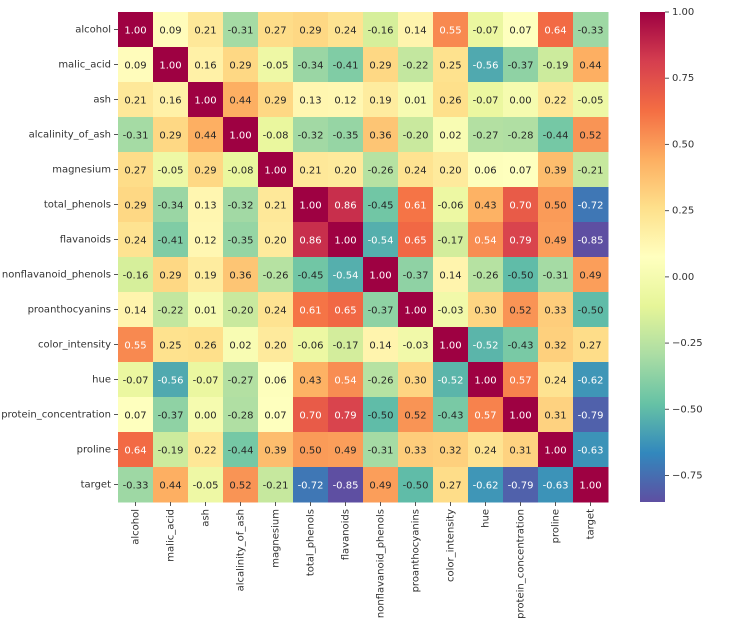 This screenshot has width=732, height=630. What do you see at coordinates (240, 136) in the screenshot?
I see `cell-label: 1.00` at bounding box center [240, 136].